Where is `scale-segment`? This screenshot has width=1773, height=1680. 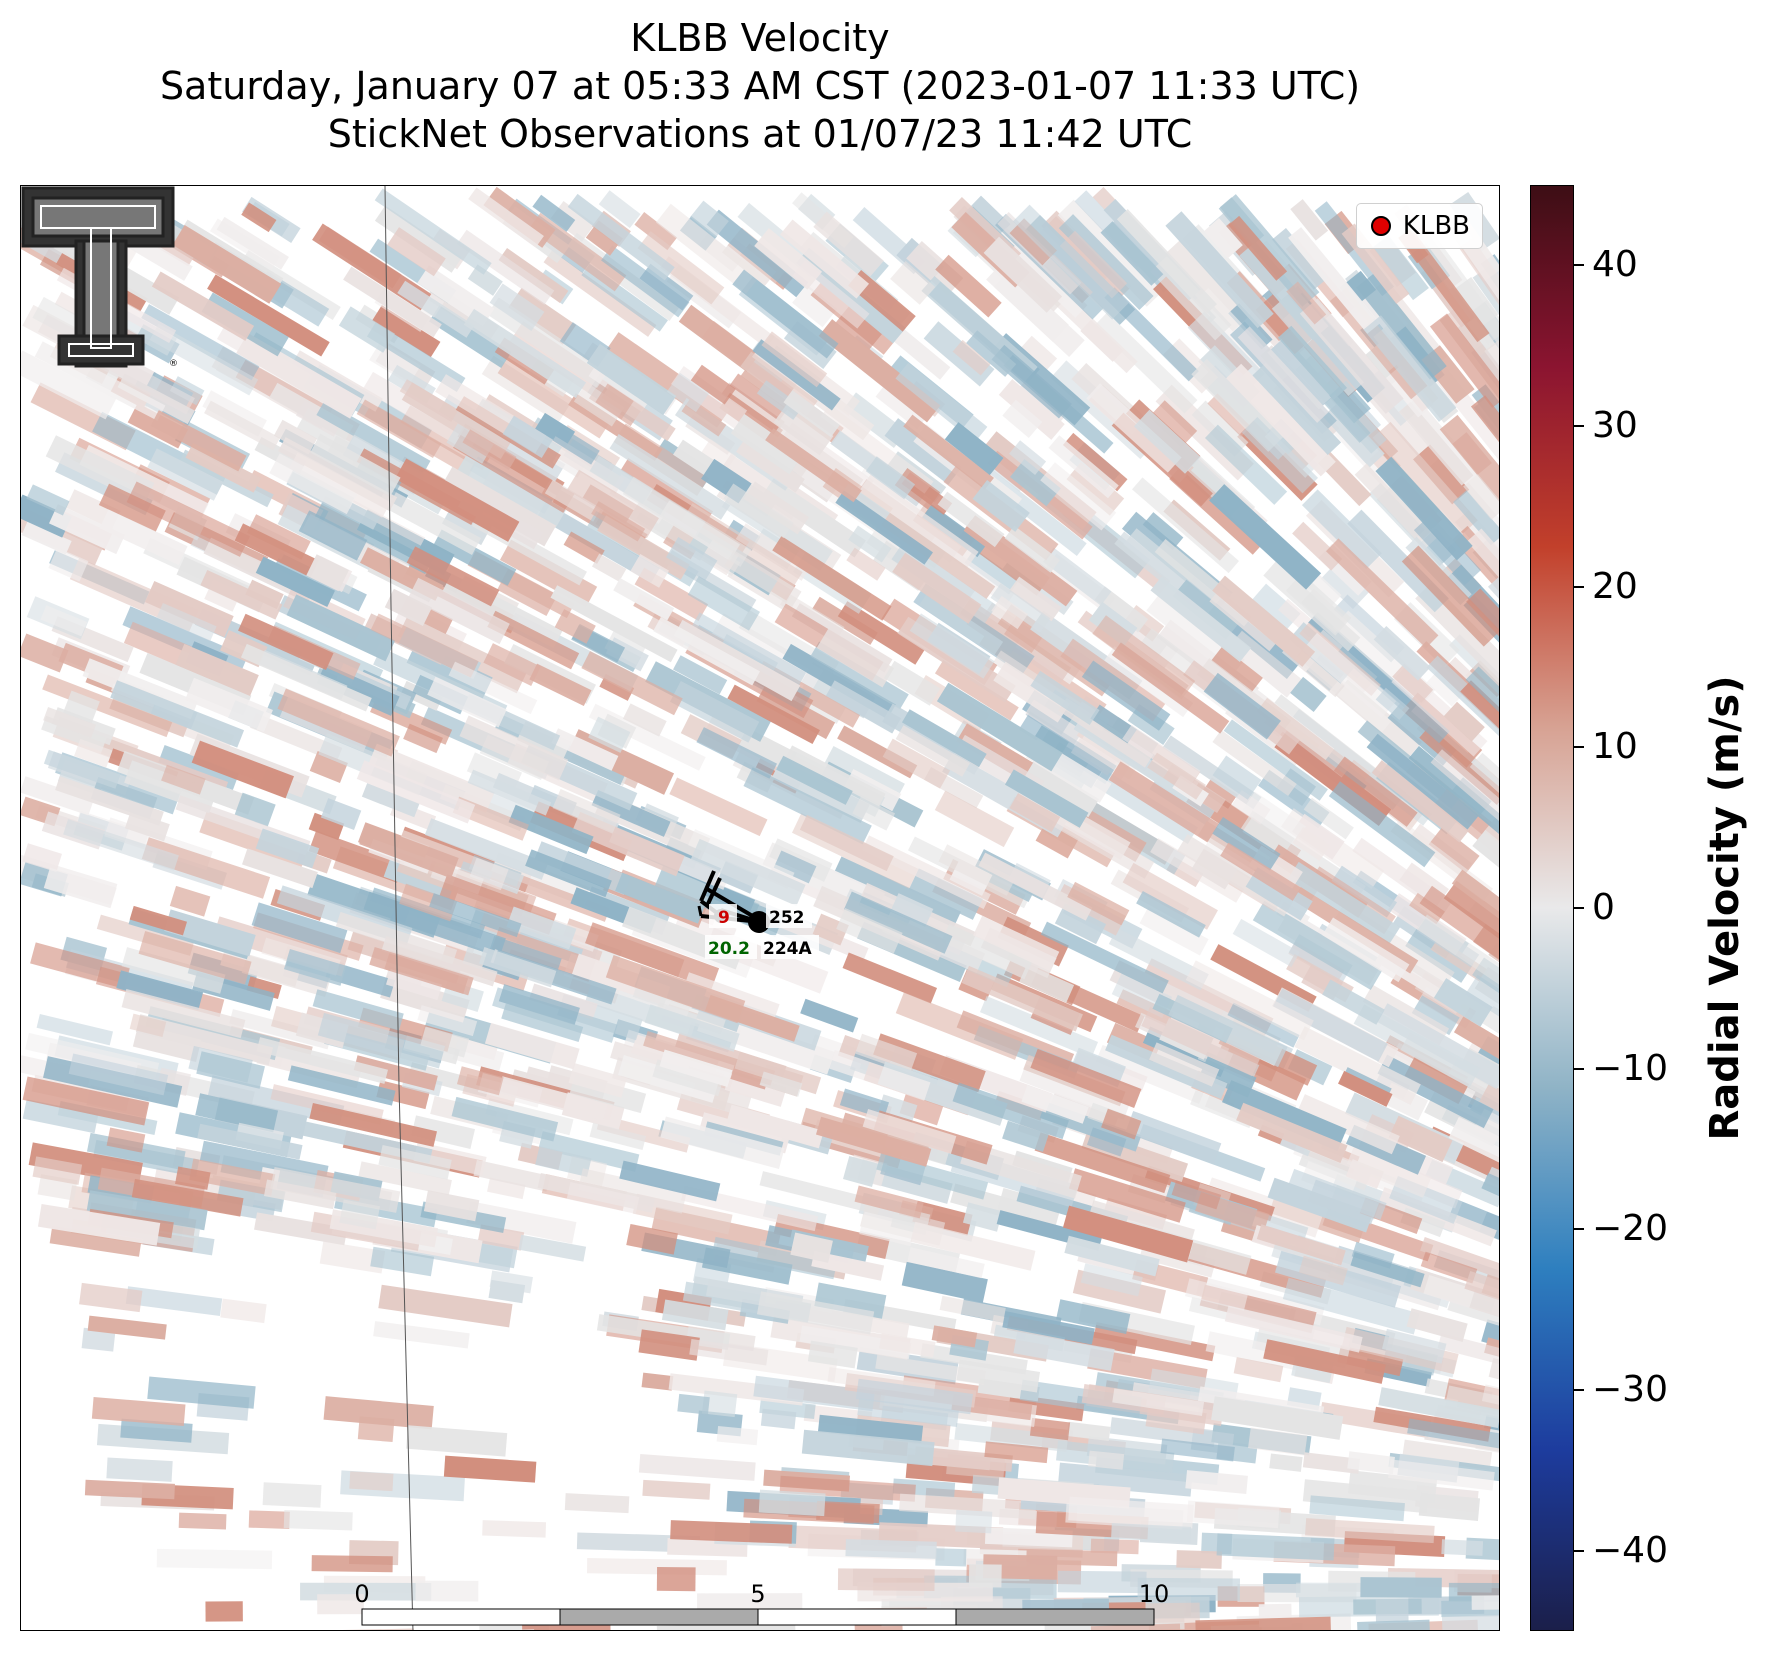
scale-segment is located at coordinates (659, 1617).